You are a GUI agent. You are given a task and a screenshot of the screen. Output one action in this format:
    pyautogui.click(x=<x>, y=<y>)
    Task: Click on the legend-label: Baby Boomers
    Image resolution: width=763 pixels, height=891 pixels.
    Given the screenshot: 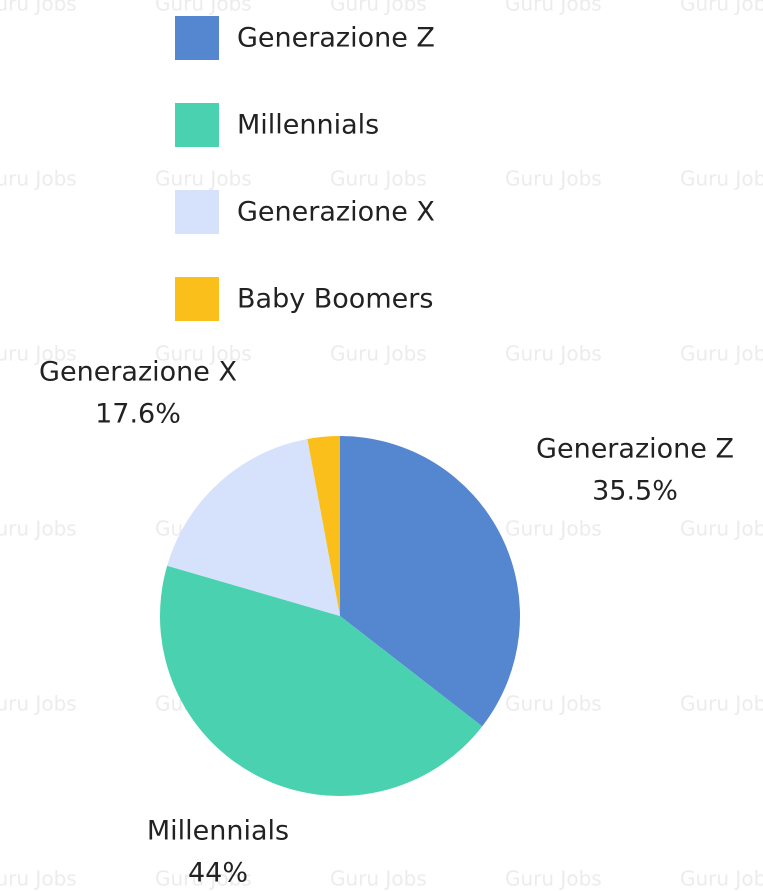 What is the action you would take?
    pyautogui.click(x=335, y=299)
    